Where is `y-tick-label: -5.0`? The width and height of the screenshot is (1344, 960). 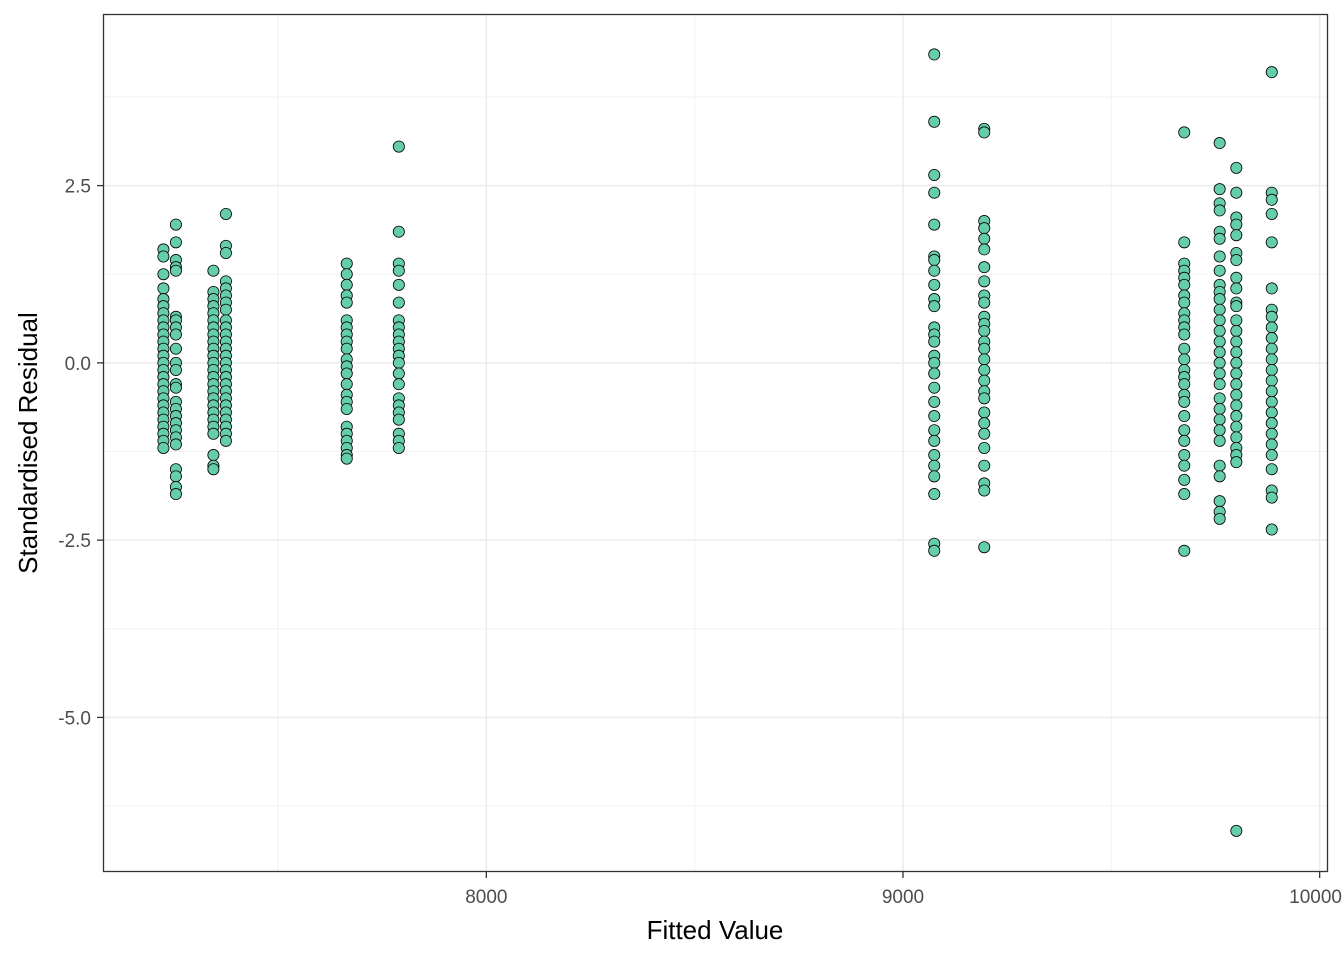
y-tick-label: -5.0 is located at coordinates (74, 718).